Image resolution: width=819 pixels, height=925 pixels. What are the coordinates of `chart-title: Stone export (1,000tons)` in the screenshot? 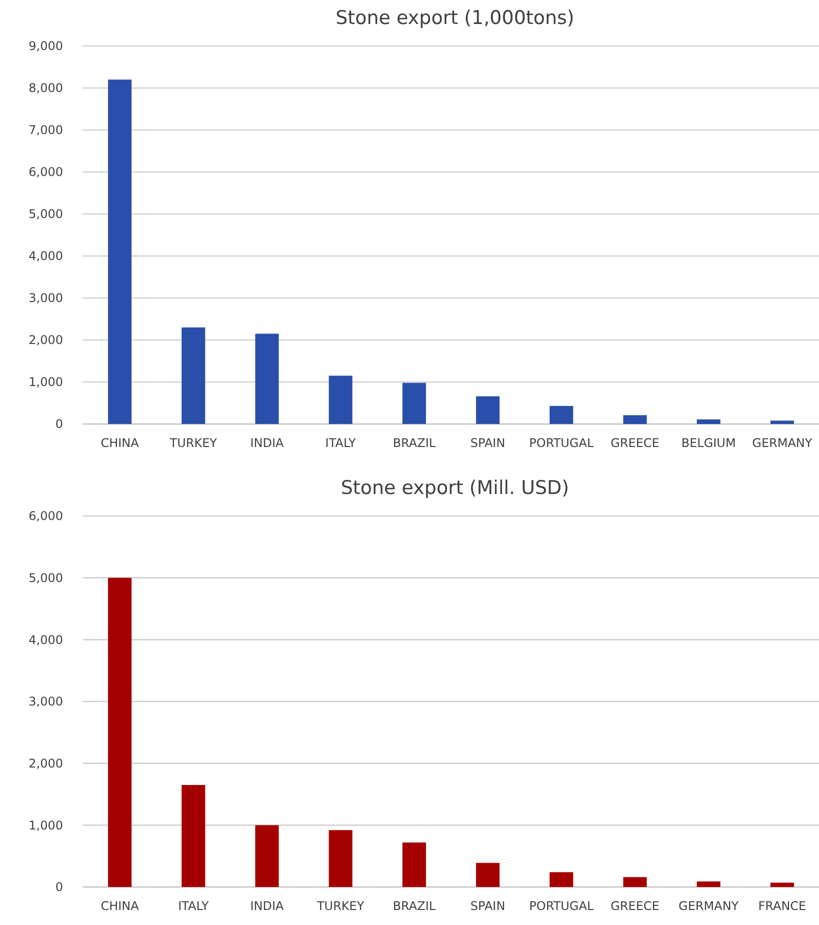 It's located at (455, 18).